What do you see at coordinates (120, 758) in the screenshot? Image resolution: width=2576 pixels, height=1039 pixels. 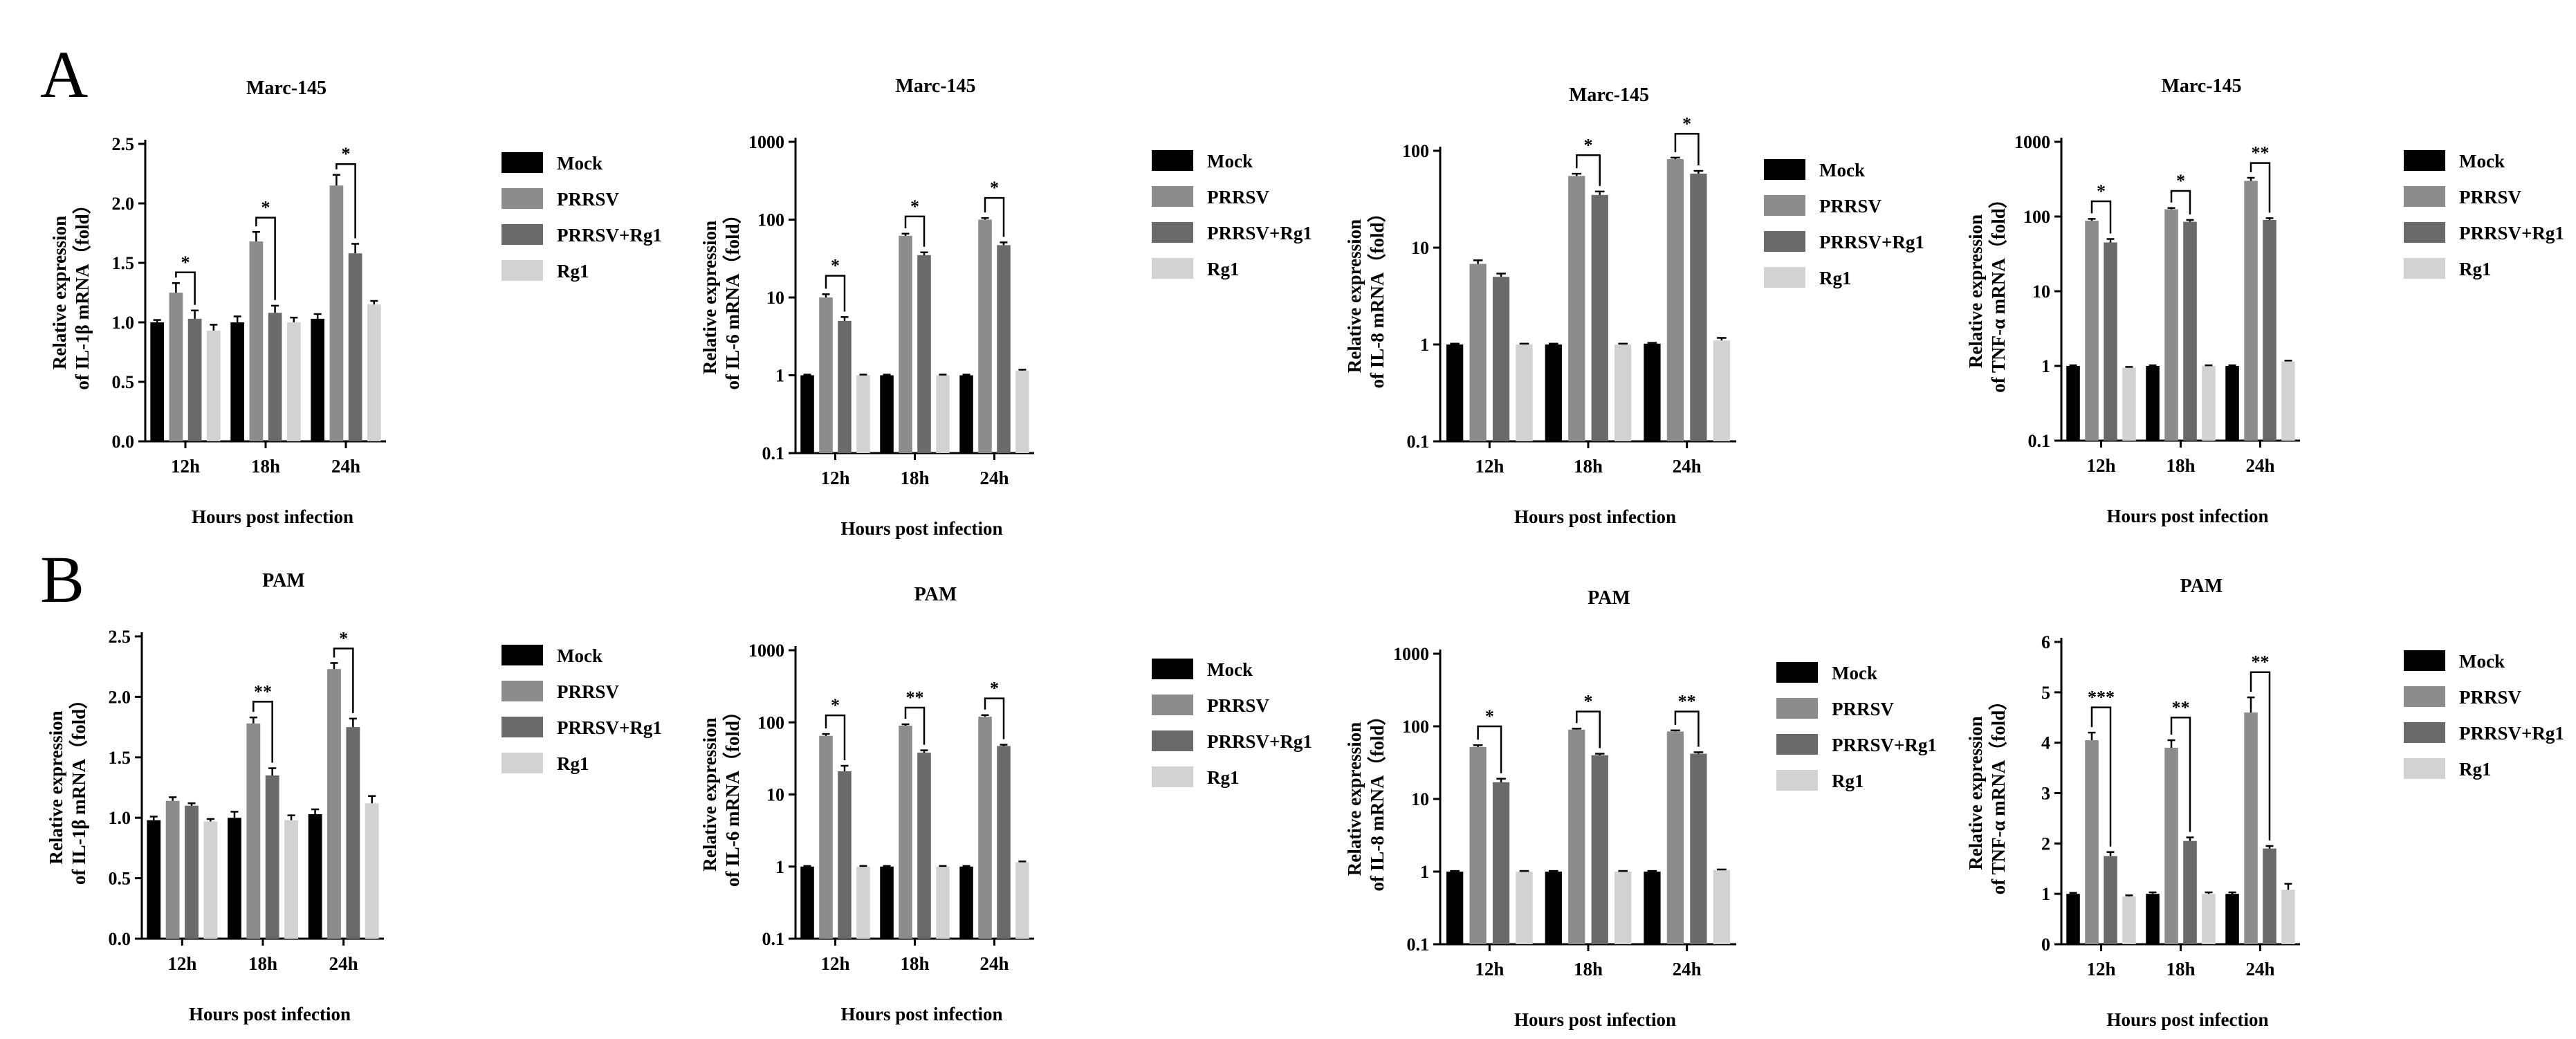 I see `y-tick-label: 1.5` at bounding box center [120, 758].